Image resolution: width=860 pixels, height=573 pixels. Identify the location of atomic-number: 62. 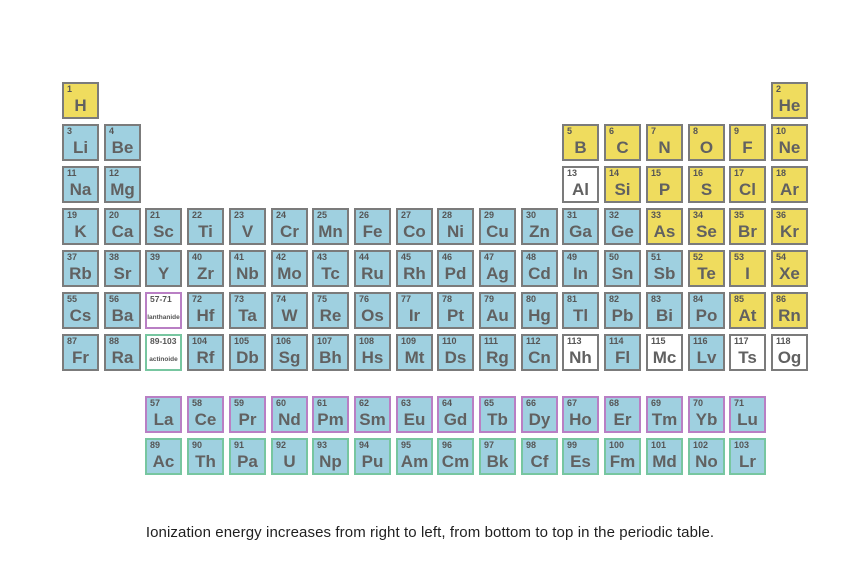
(364, 403).